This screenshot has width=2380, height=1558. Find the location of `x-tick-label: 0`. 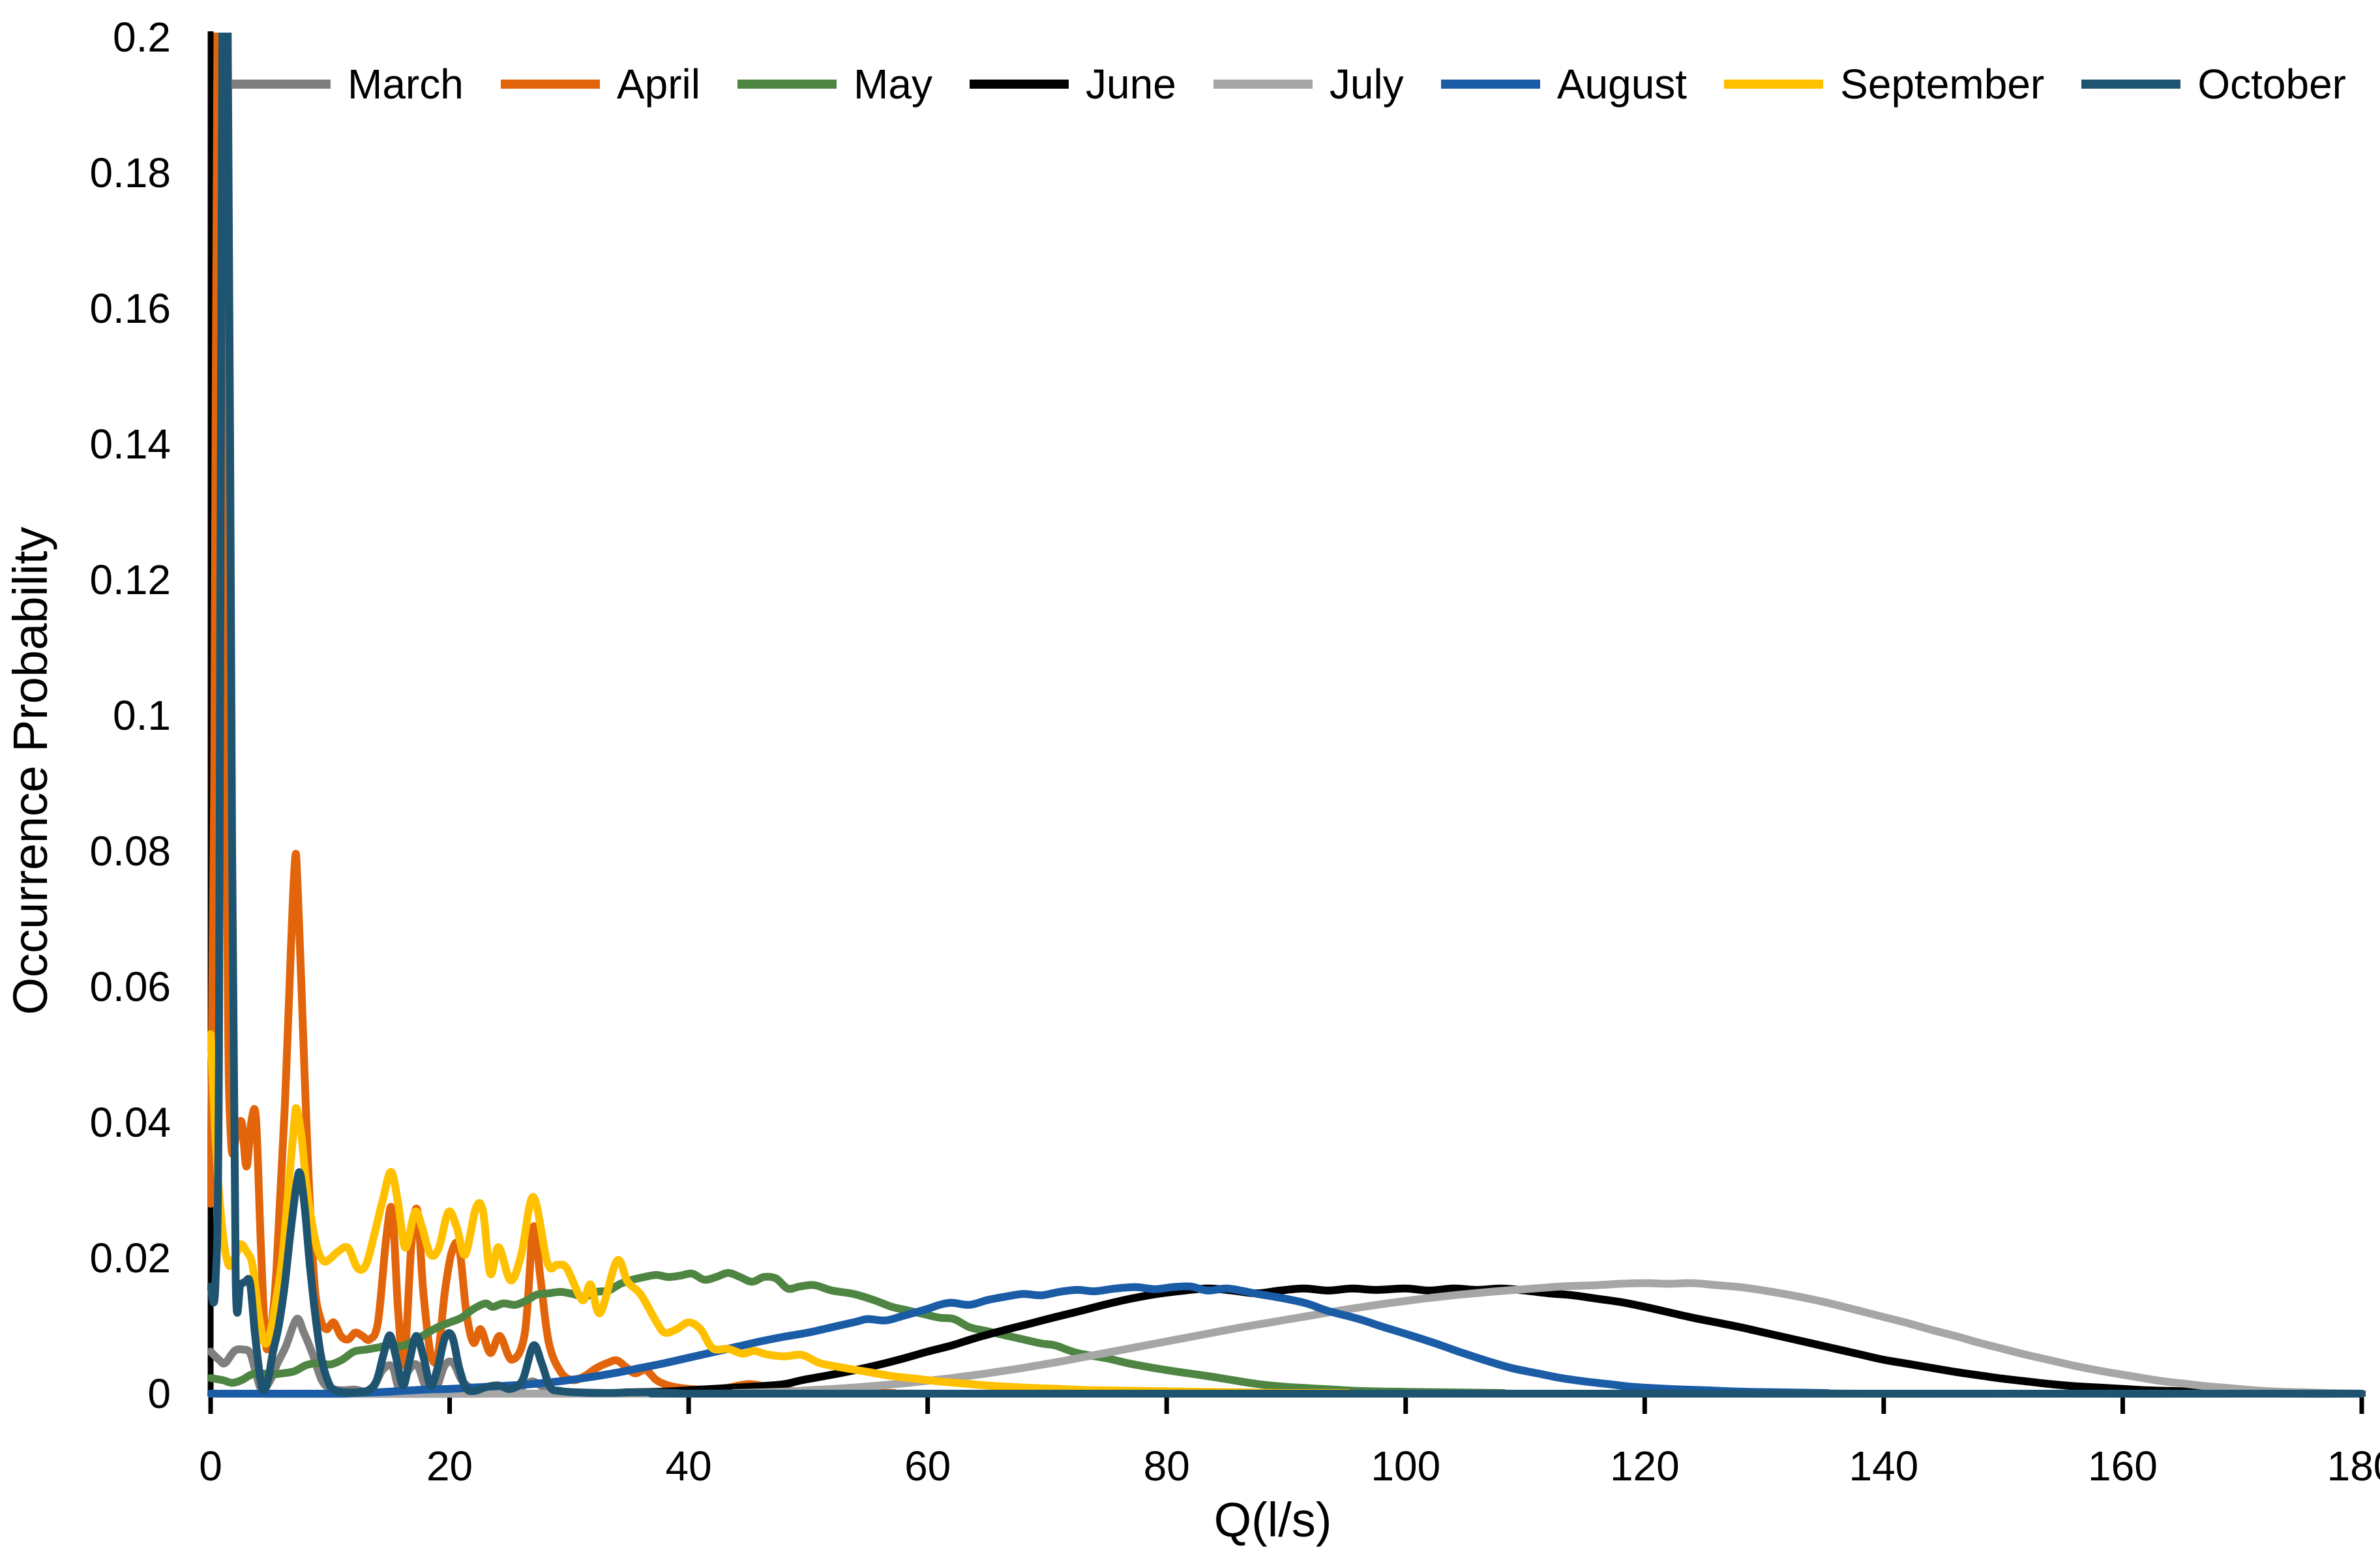

x-tick-label: 0 is located at coordinates (210, 1467).